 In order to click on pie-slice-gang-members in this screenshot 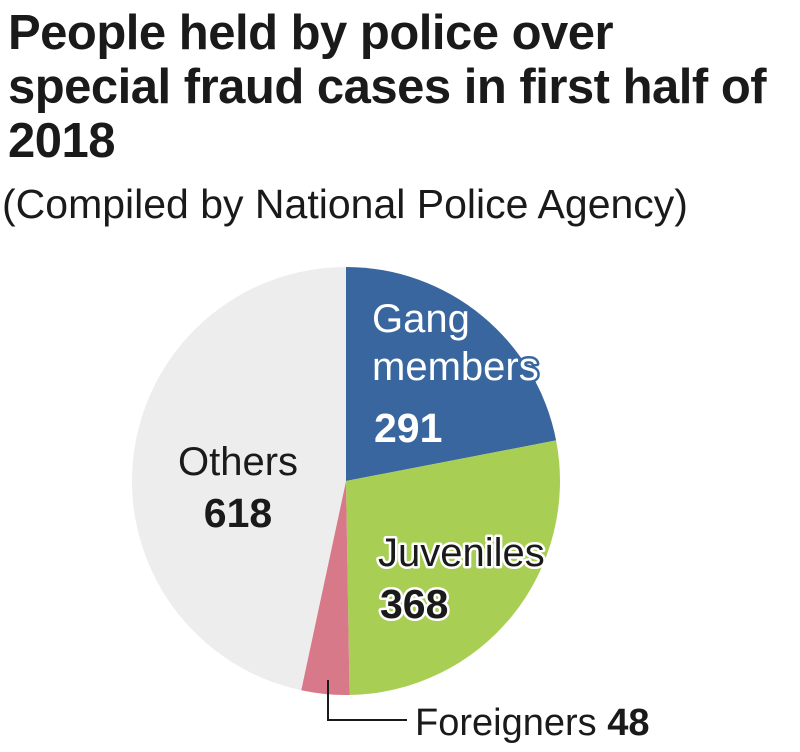, I will do `click(451, 374)`.